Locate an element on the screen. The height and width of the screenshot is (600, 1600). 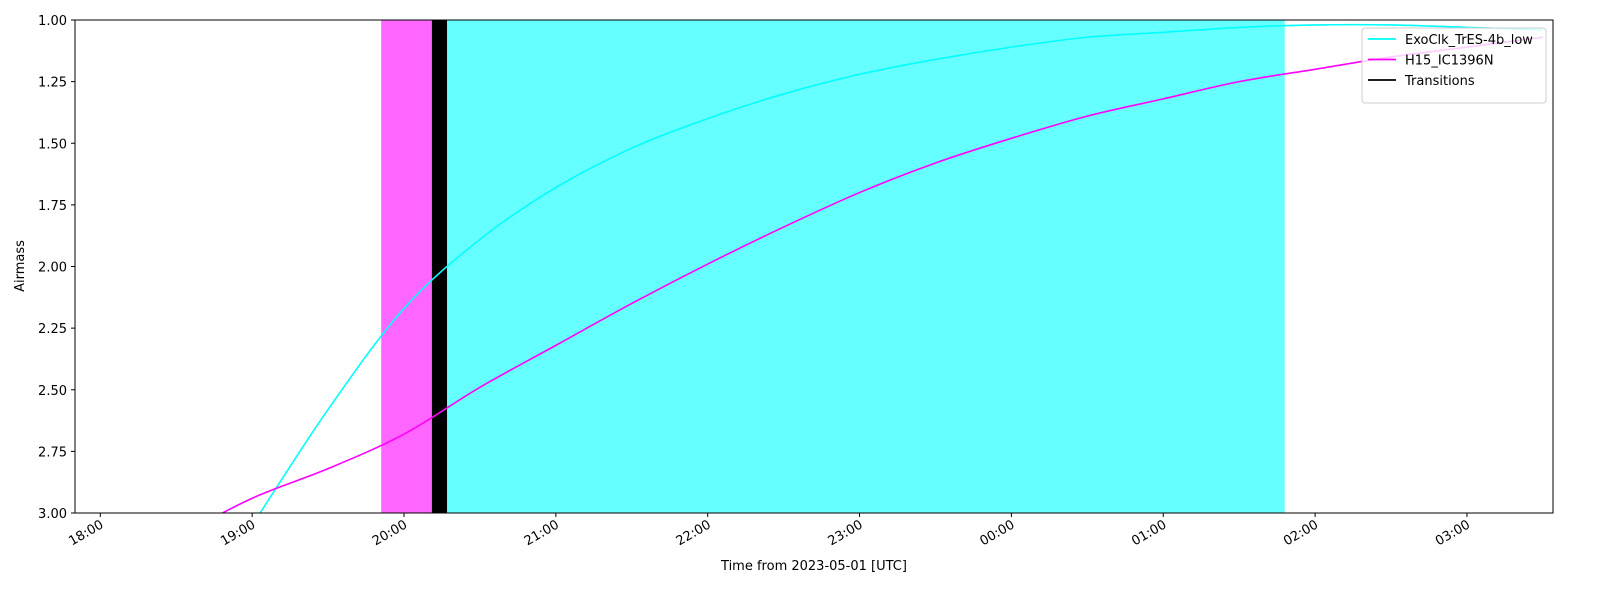
y-tick-label: 3.00 is located at coordinates (52, 514).